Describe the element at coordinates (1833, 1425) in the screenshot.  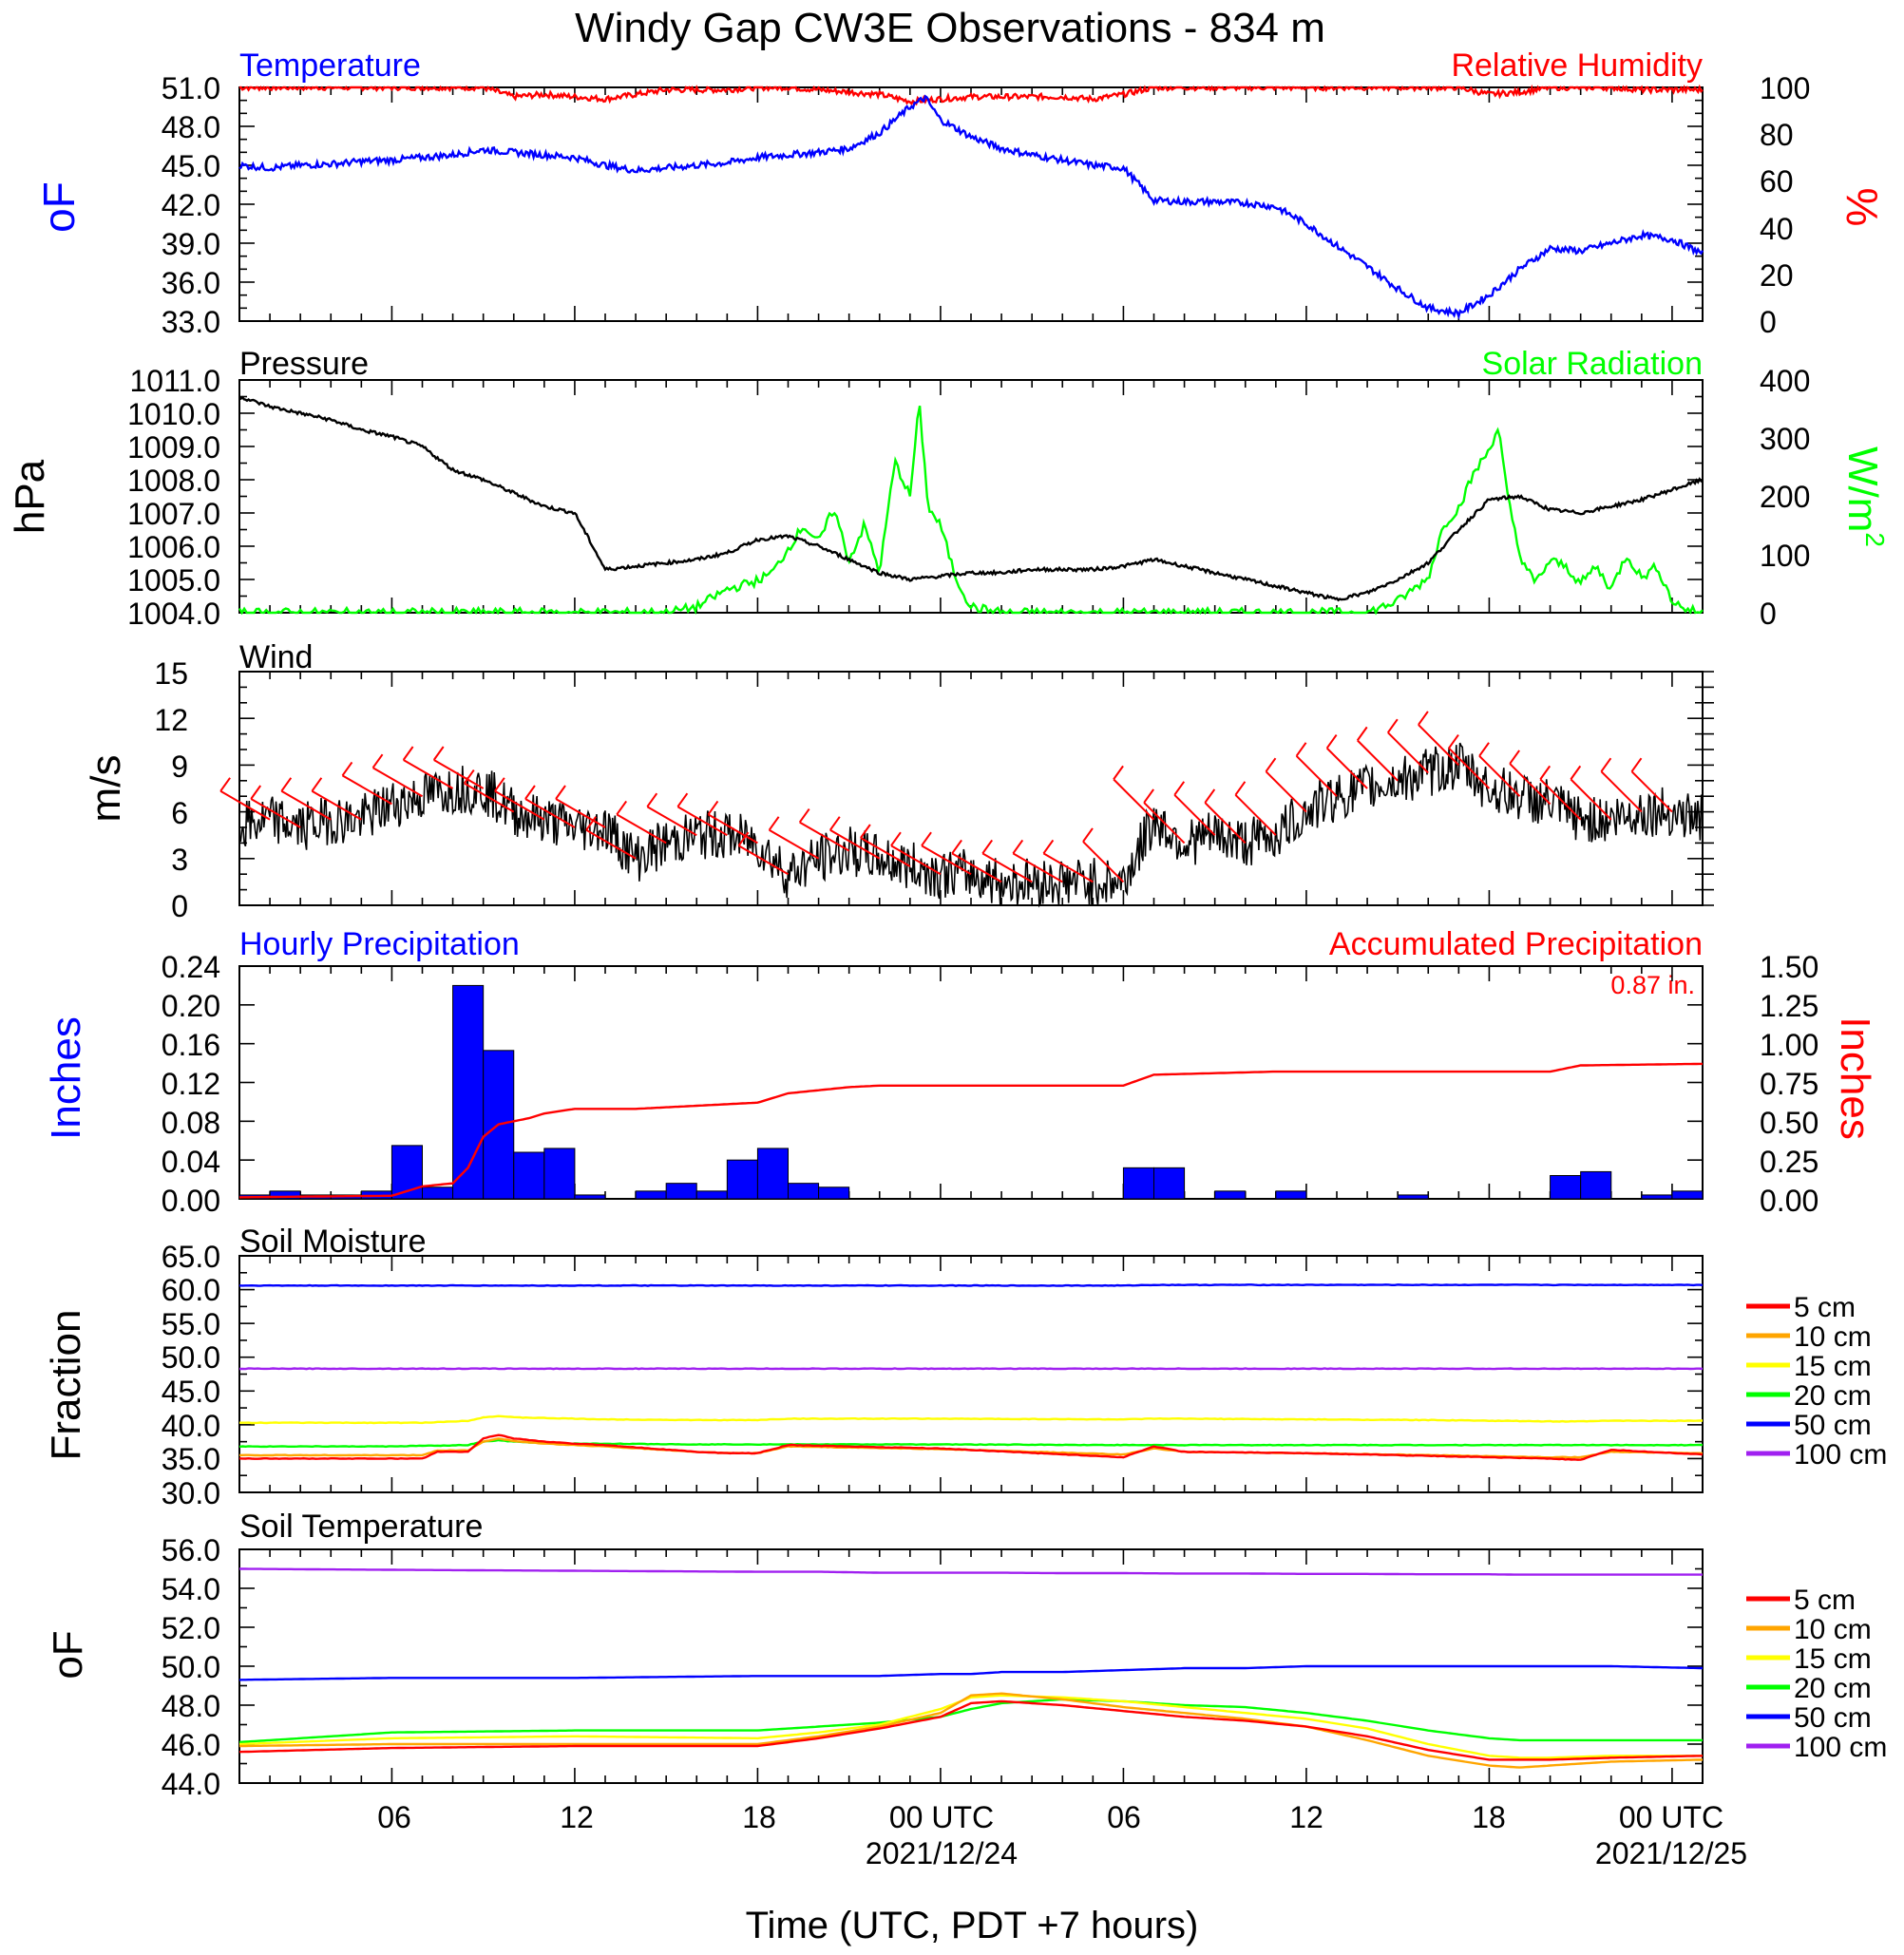
I see `legend-label: 50 cm` at that location.